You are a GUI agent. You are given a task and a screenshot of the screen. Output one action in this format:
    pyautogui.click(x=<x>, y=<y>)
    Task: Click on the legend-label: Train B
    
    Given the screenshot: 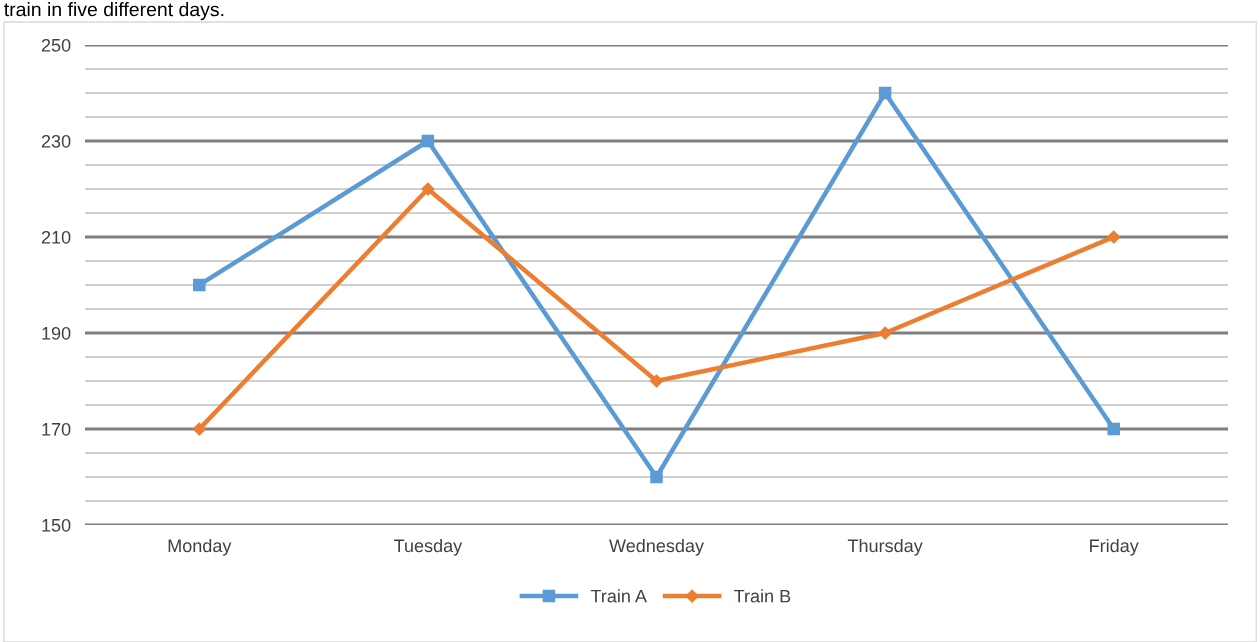 What is the action you would take?
    pyautogui.click(x=762, y=596)
    